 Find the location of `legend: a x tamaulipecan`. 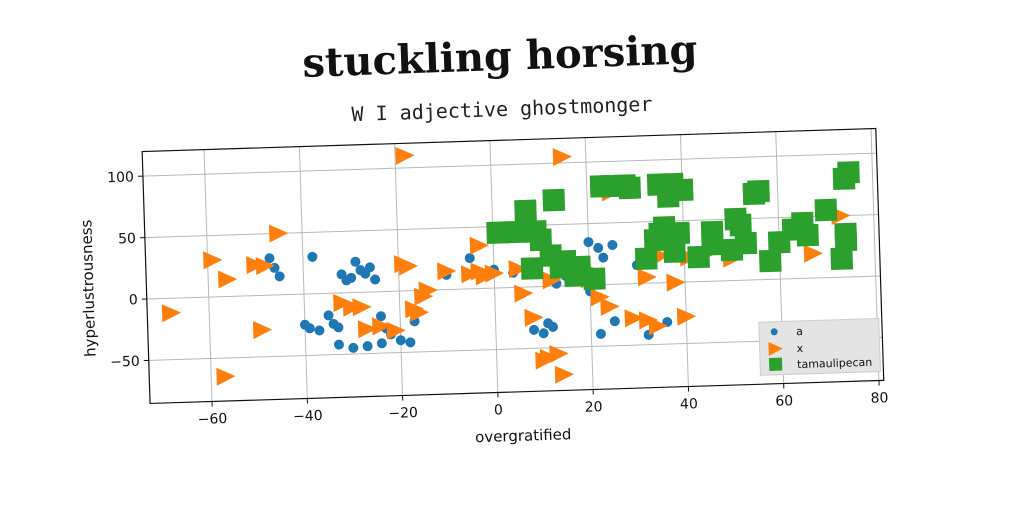

legend: a x tamaulipecan is located at coordinates (819, 346).